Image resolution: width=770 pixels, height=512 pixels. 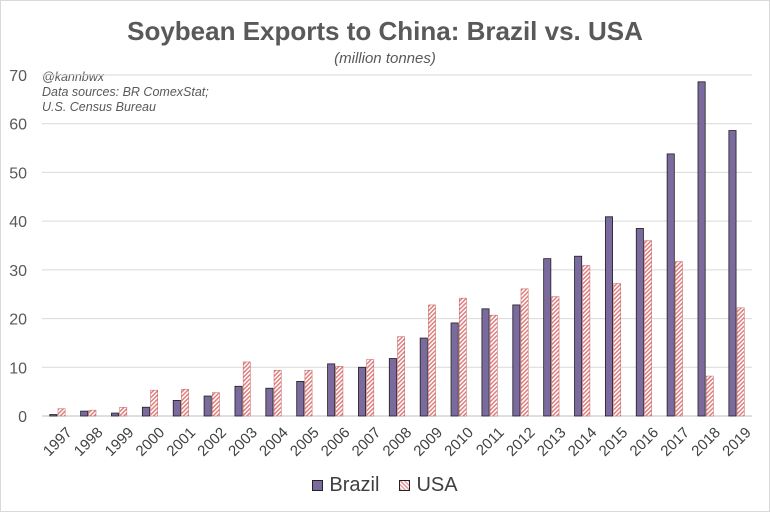 What do you see at coordinates (516, 360) in the screenshot?
I see `bar-brazil-2012` at bounding box center [516, 360].